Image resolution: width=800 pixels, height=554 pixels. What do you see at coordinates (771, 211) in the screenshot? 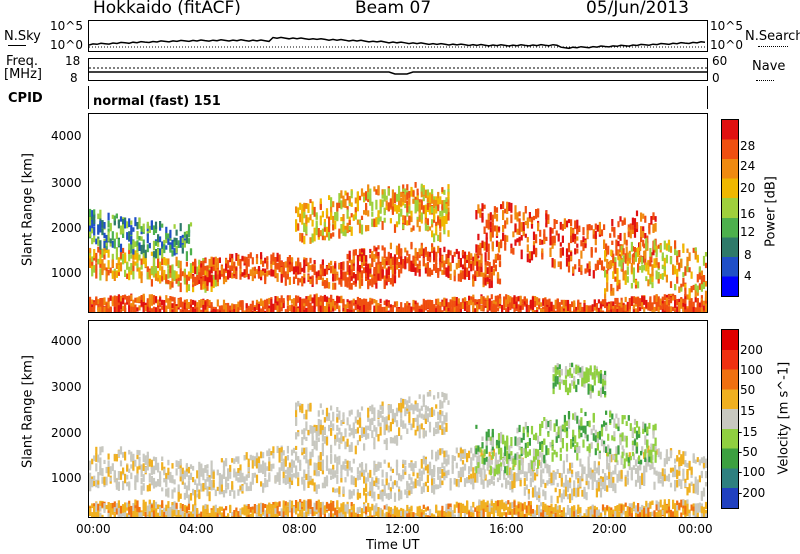
I see `power-cb-label: Power [dB]` at bounding box center [771, 211].